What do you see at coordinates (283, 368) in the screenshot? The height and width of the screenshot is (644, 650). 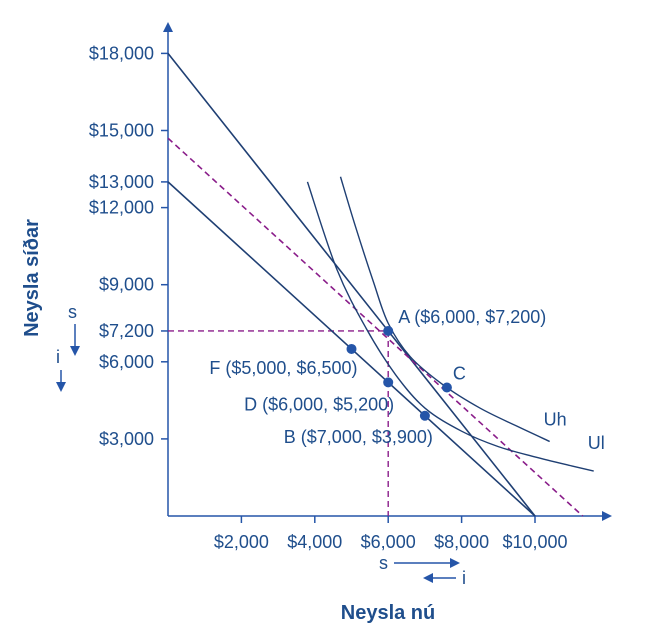 I see `point-label: F ($5,000, $6,500)` at bounding box center [283, 368].